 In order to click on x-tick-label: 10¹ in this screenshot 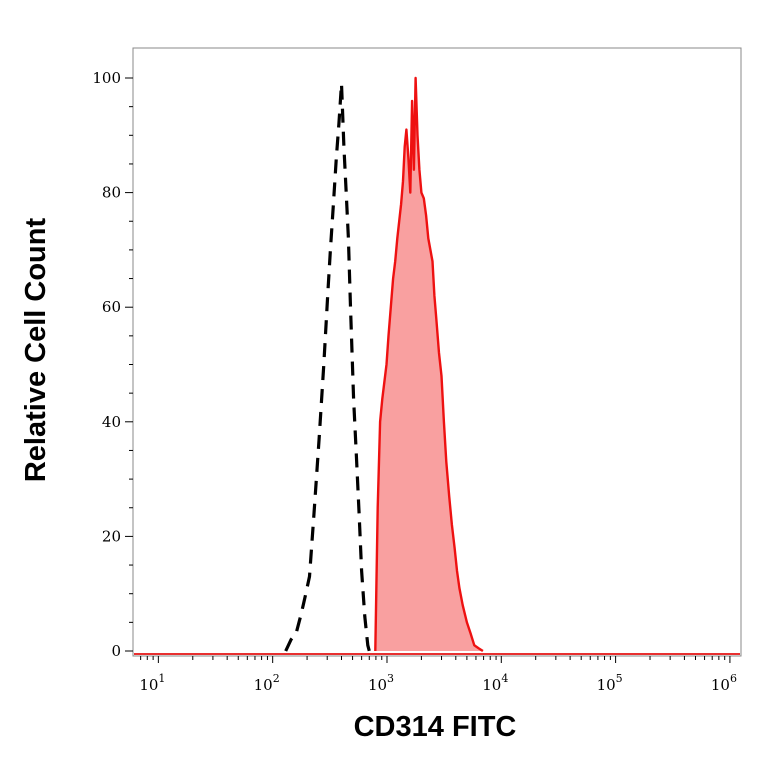, I will do `click(152, 683)`.